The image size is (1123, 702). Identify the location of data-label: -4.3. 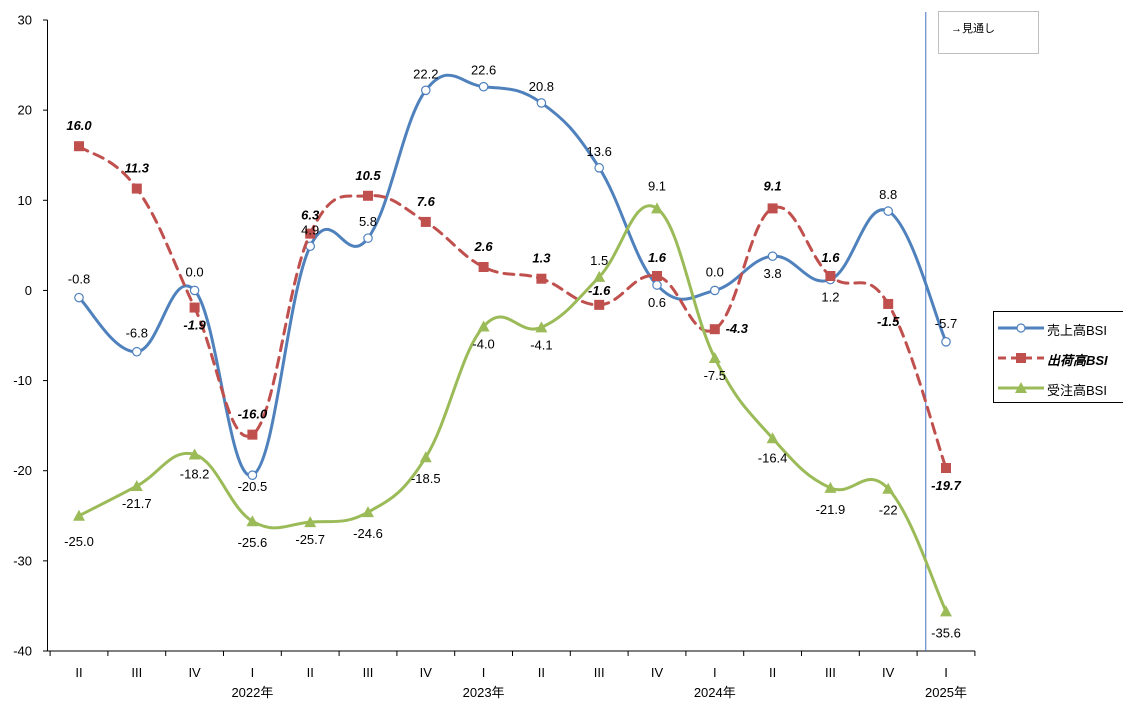
(737, 328).